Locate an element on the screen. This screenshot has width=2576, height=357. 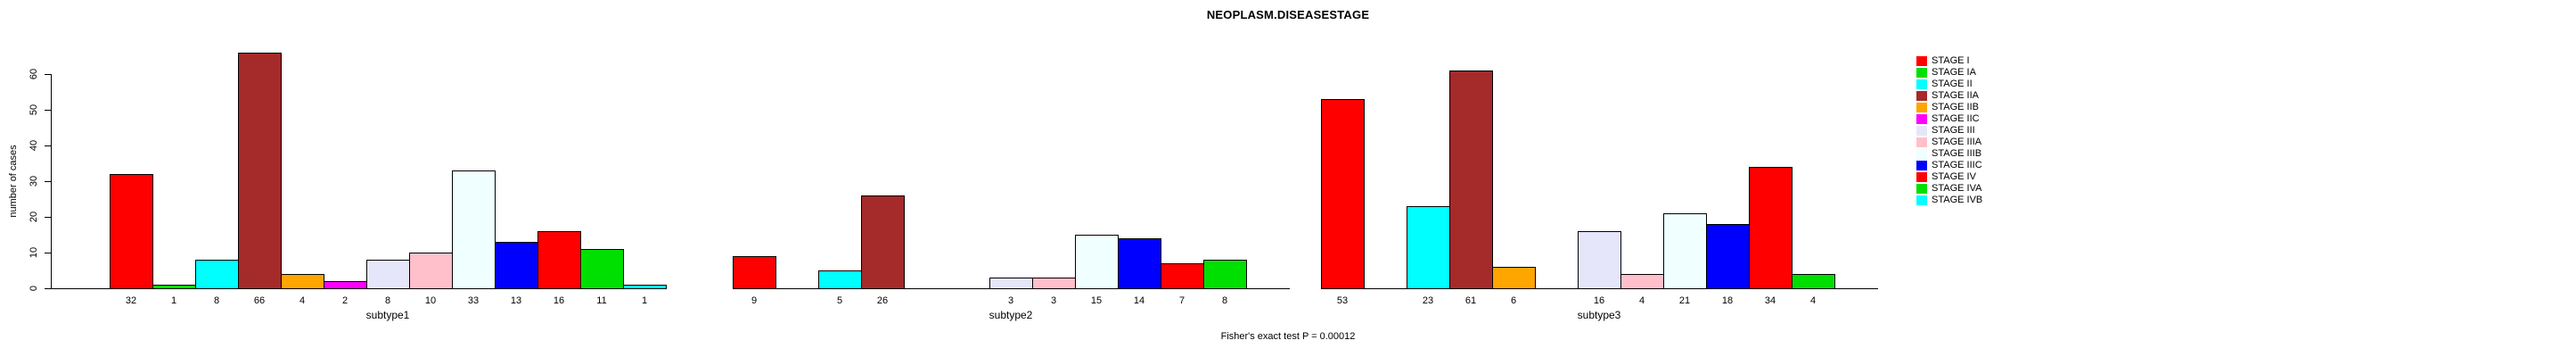
chart-title: NEOPLASM.DISEASESTAGE is located at coordinates (1288, 14).